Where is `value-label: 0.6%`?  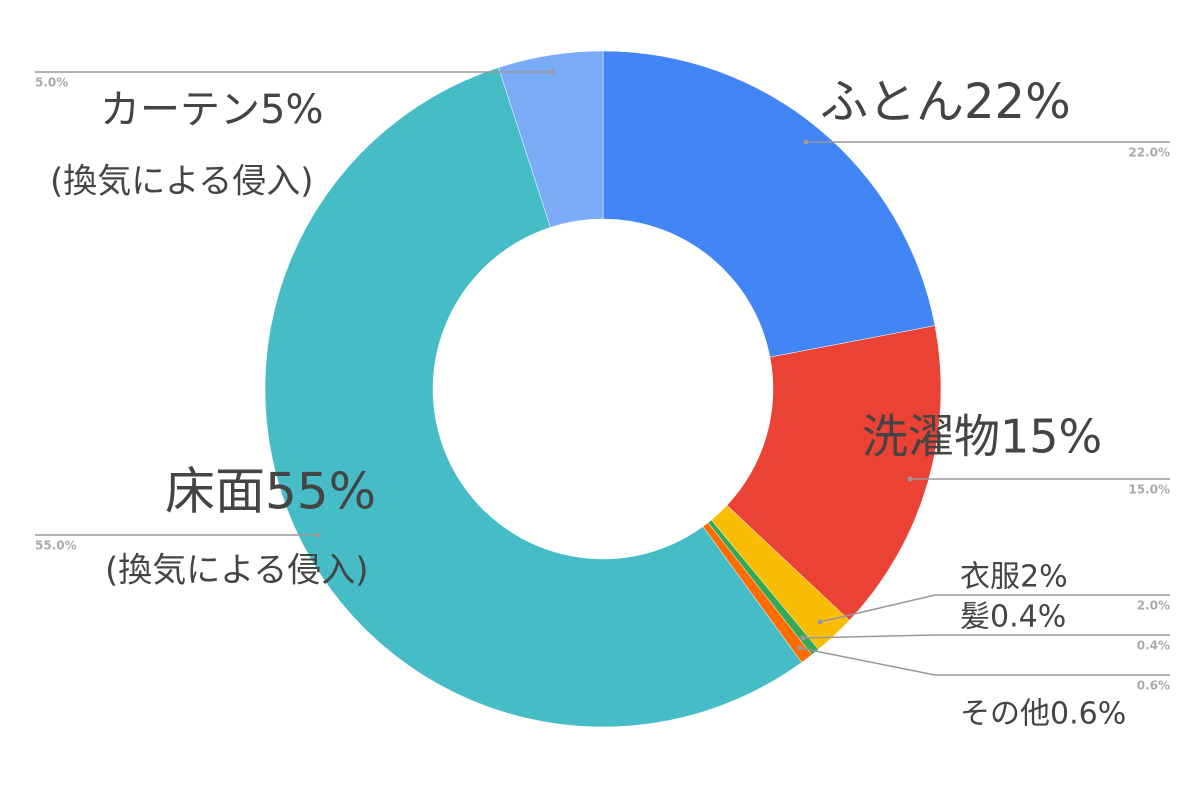 value-label: 0.6% is located at coordinates (1153, 686).